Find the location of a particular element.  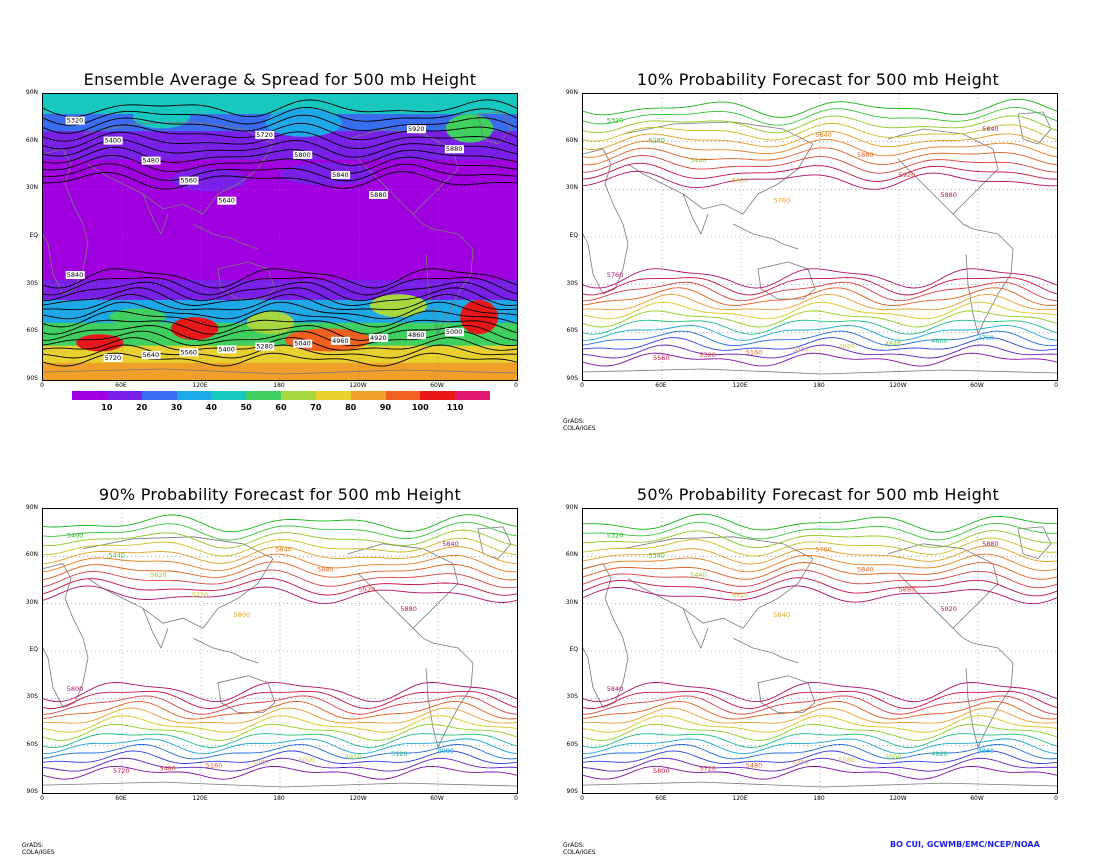

lat-label: 90N is located at coordinates (31, 507).